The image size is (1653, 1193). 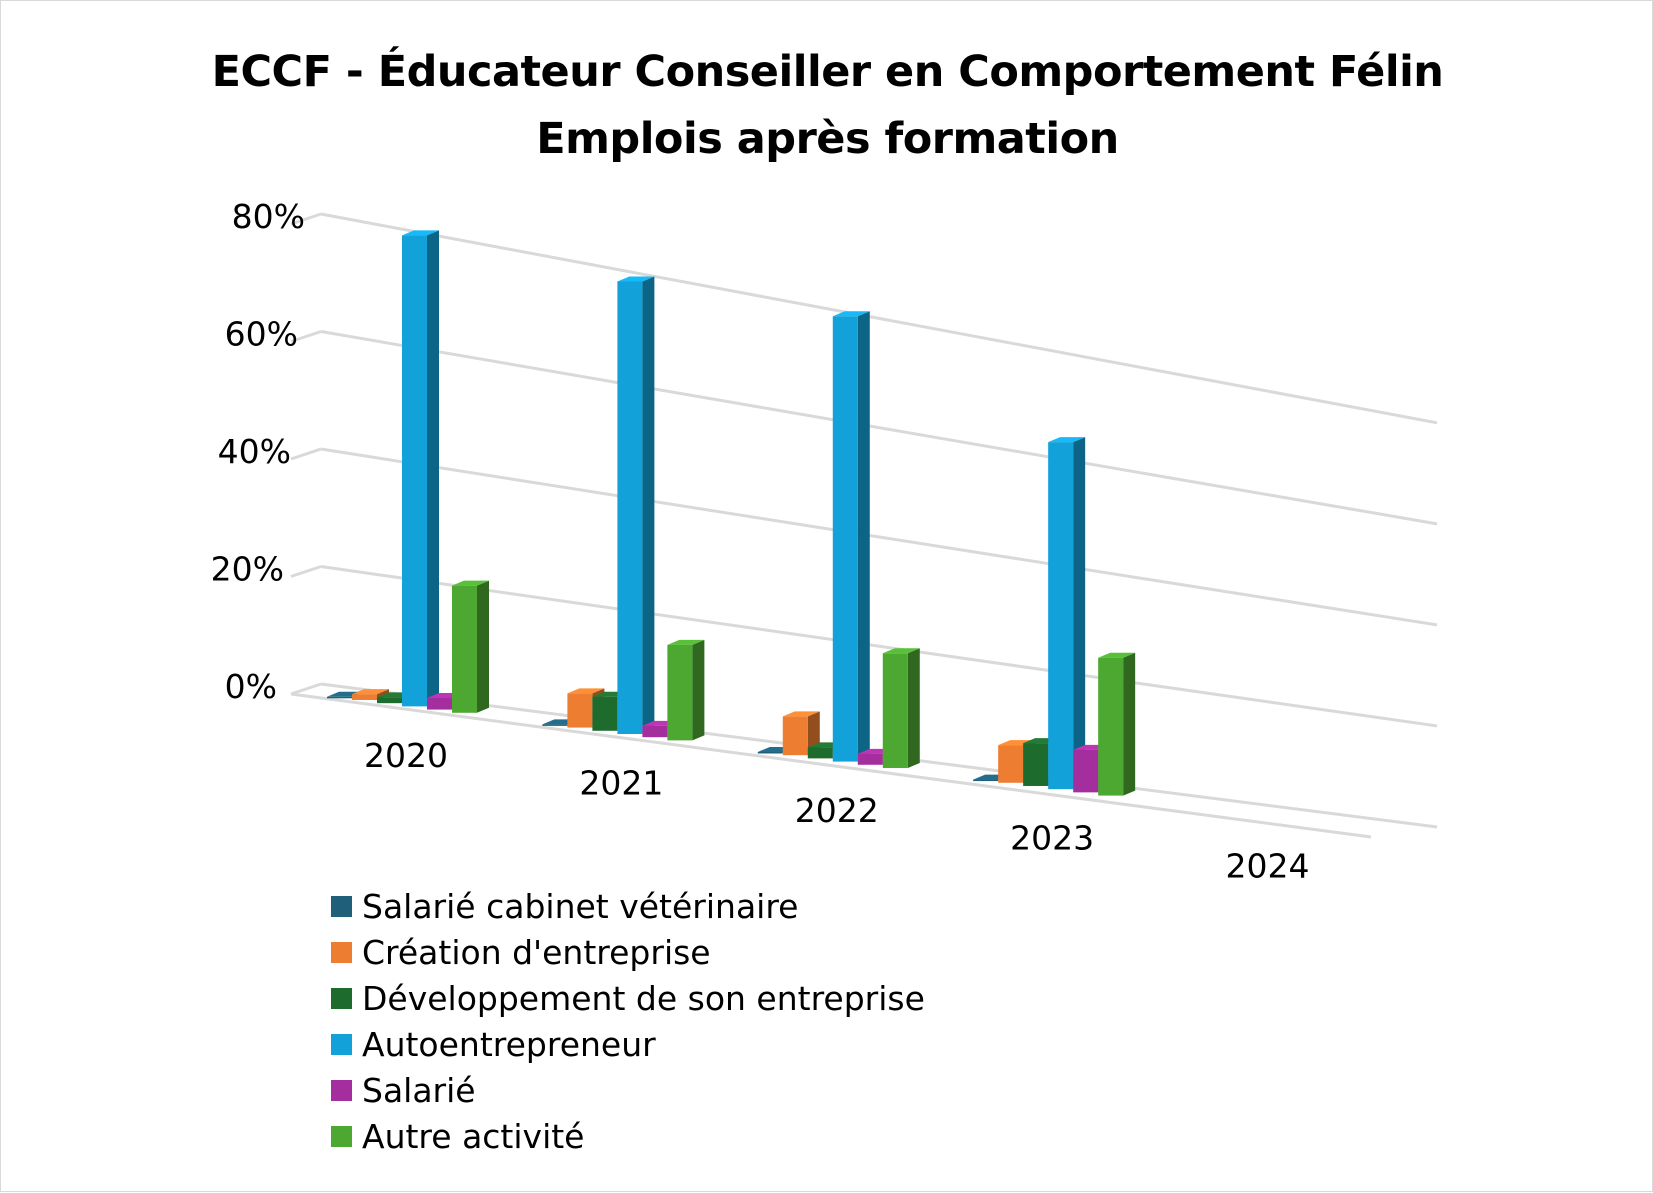 I want to click on x-tick-label: 2020, so click(x=406, y=755).